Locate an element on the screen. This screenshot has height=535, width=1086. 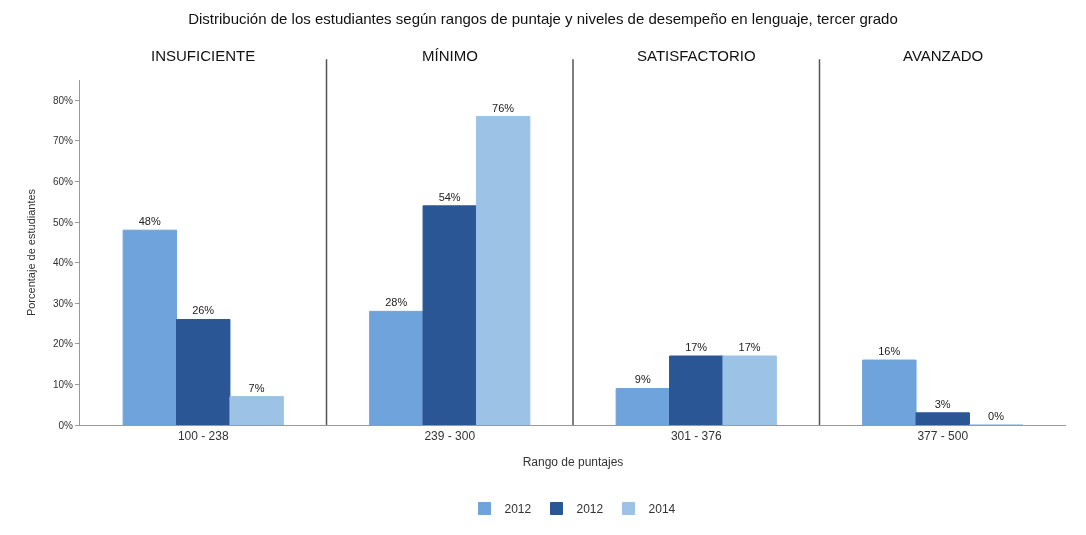
y-tick-label: 40% is located at coordinates (63, 263).